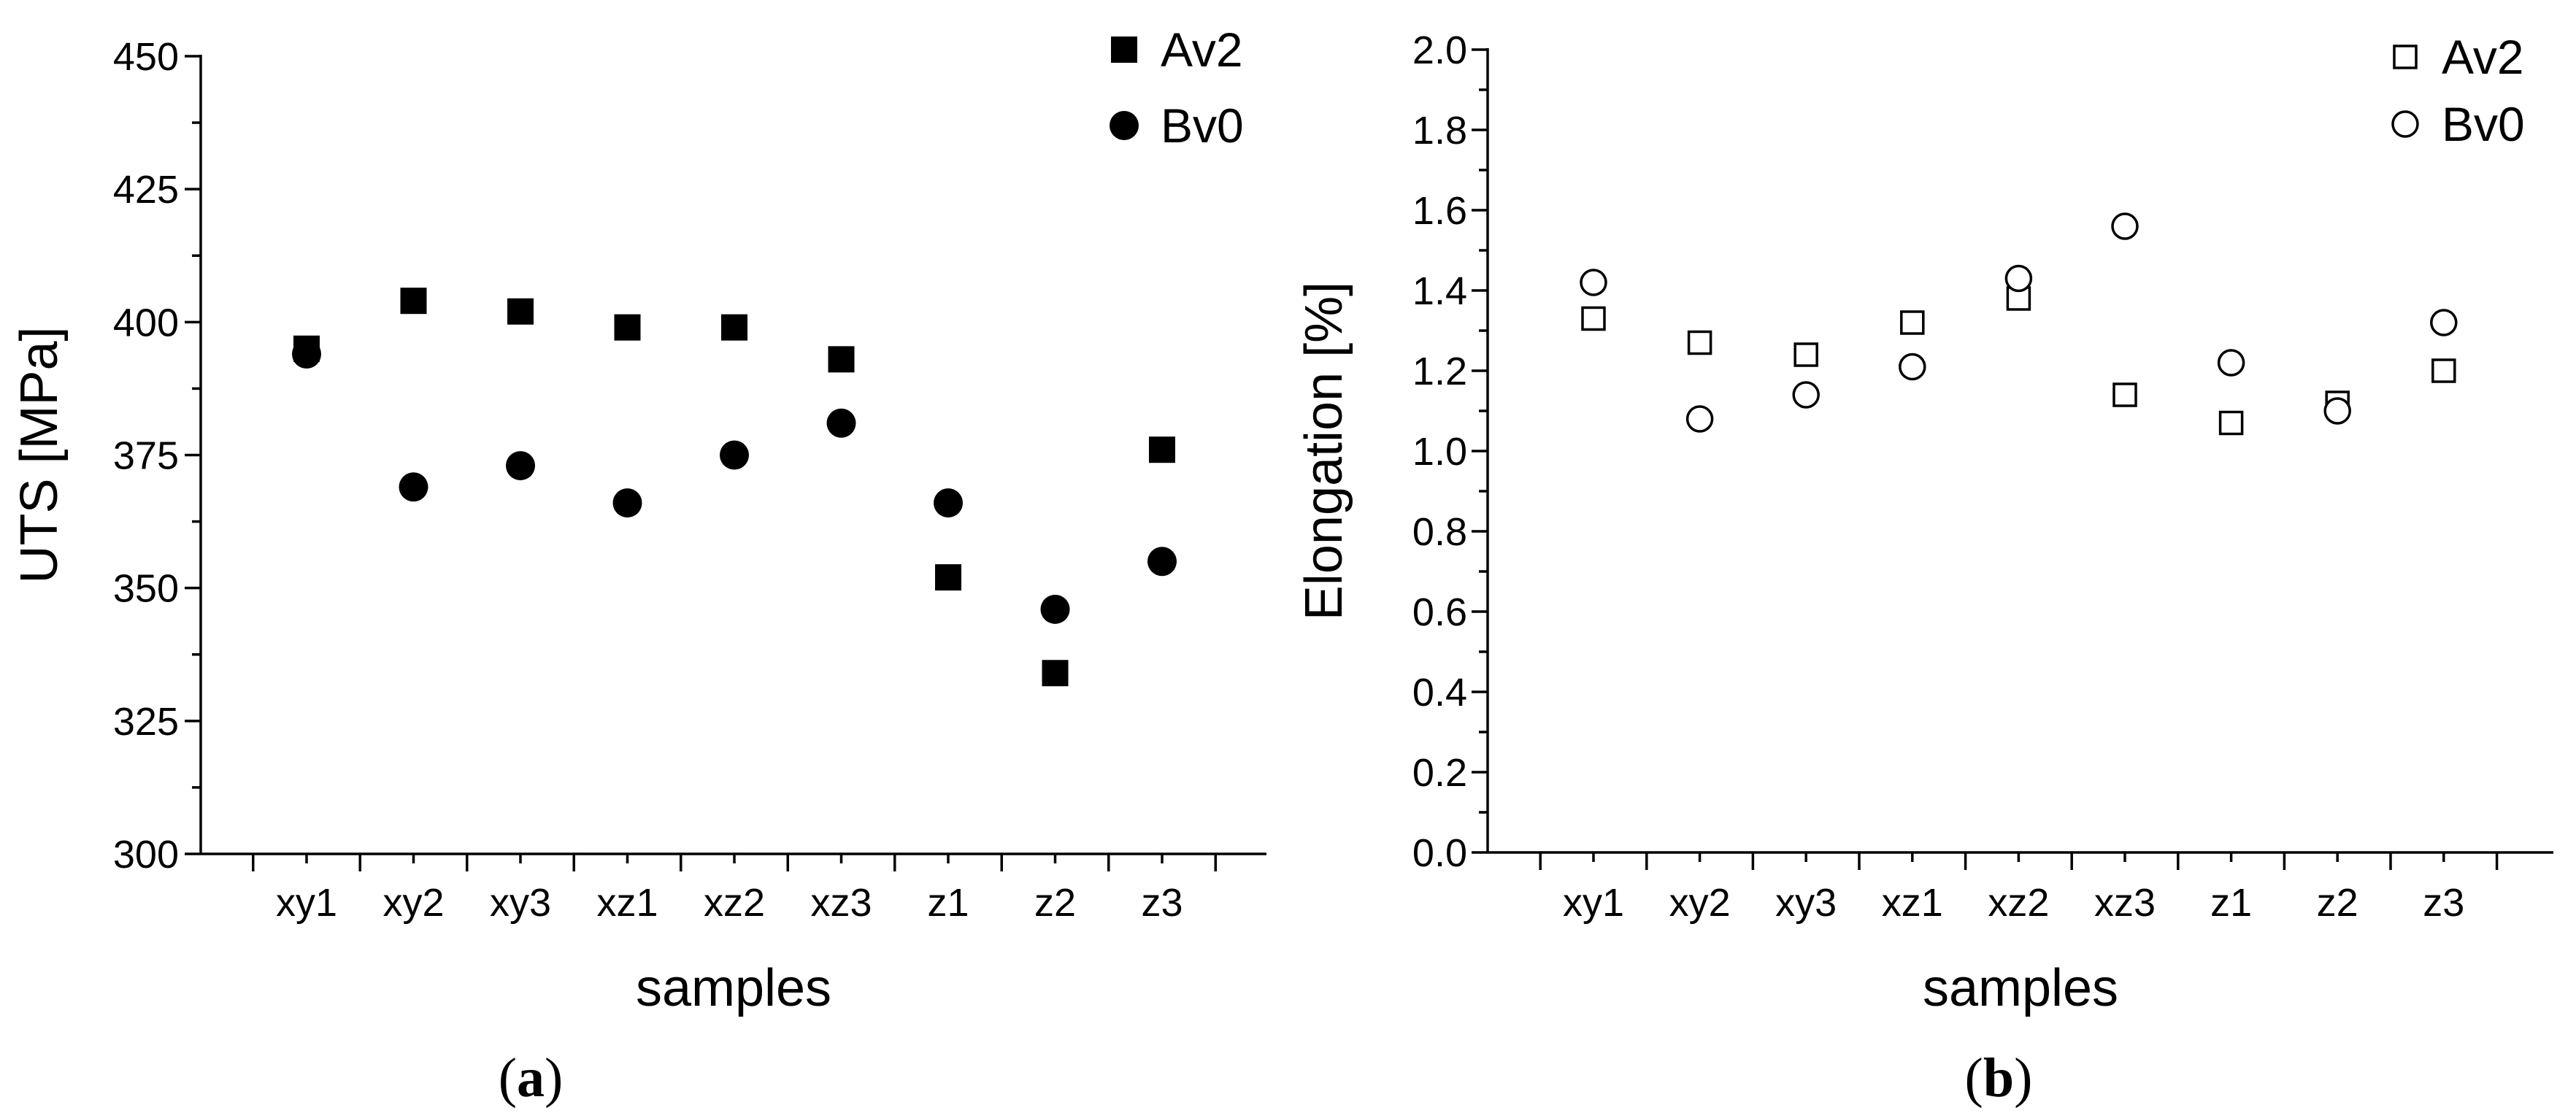  I want to click on y-tick-label: 1.2, so click(1439, 371).